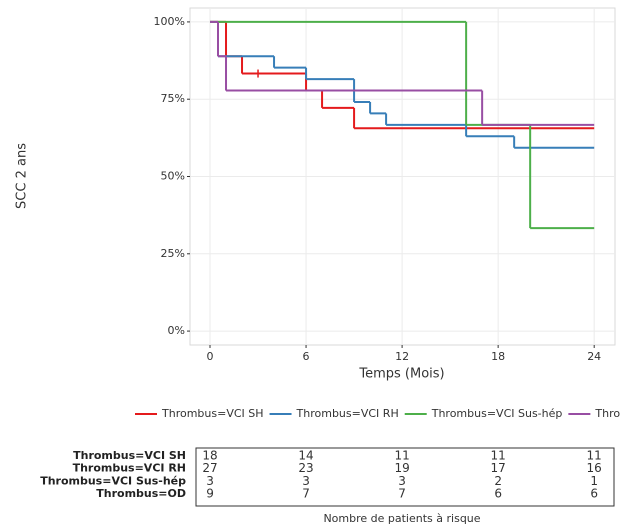 The height and width of the screenshot is (531, 632). Describe the element at coordinates (305, 468) in the screenshot. I see `risk-count: 23` at that location.